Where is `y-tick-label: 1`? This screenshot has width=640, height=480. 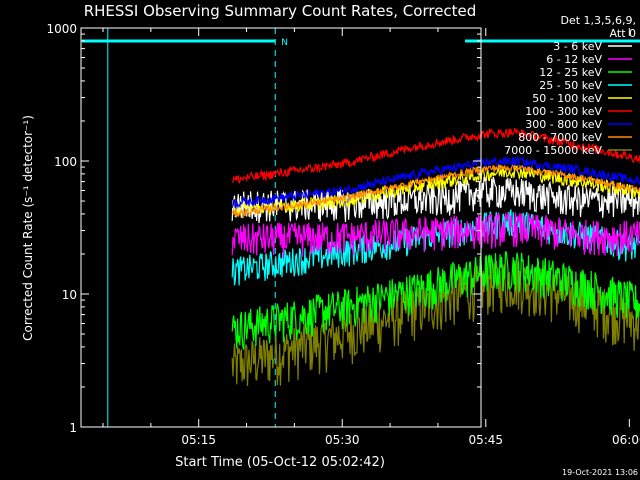 y-tick-label: 1 is located at coordinates (73, 428).